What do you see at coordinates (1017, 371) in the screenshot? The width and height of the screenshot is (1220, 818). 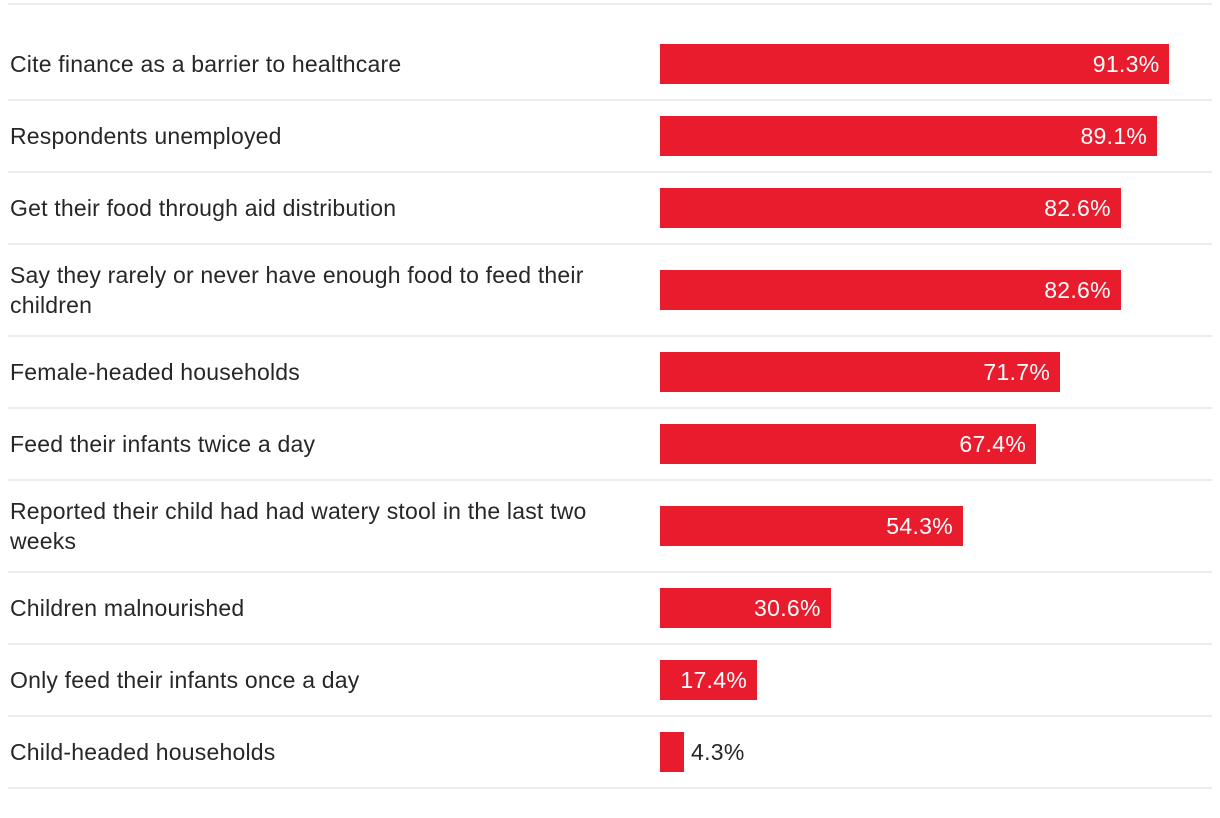 I see `value-label-inside: 71.7%` at bounding box center [1017, 371].